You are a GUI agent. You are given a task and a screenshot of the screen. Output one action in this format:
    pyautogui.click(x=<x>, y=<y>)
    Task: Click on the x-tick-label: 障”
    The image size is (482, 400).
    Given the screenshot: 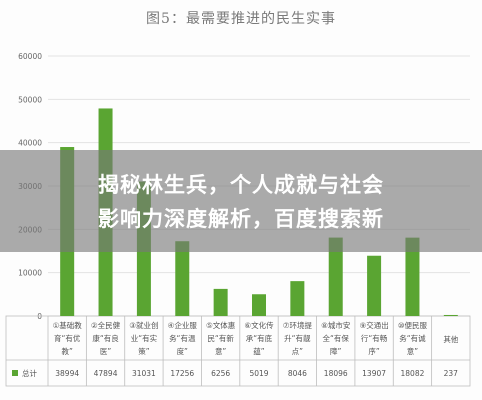 What is the action you would take?
    pyautogui.click(x=335, y=351)
    